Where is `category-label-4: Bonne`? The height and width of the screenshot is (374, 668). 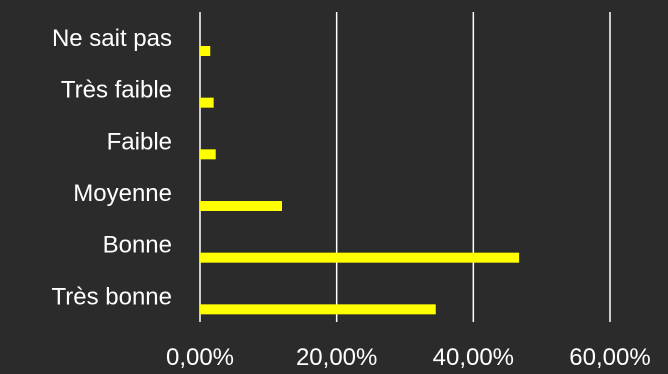 category-label-4: Bonne is located at coordinates (137, 245).